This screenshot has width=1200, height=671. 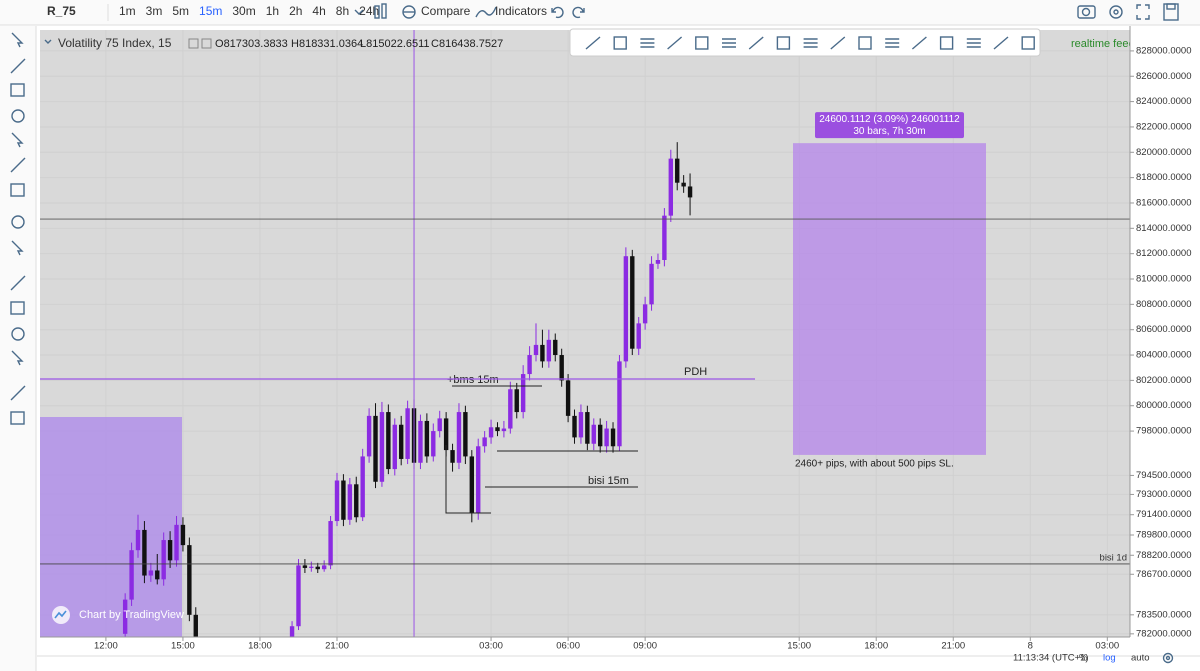 What do you see at coordinates (578, 12) in the screenshot?
I see `redo` at bounding box center [578, 12].